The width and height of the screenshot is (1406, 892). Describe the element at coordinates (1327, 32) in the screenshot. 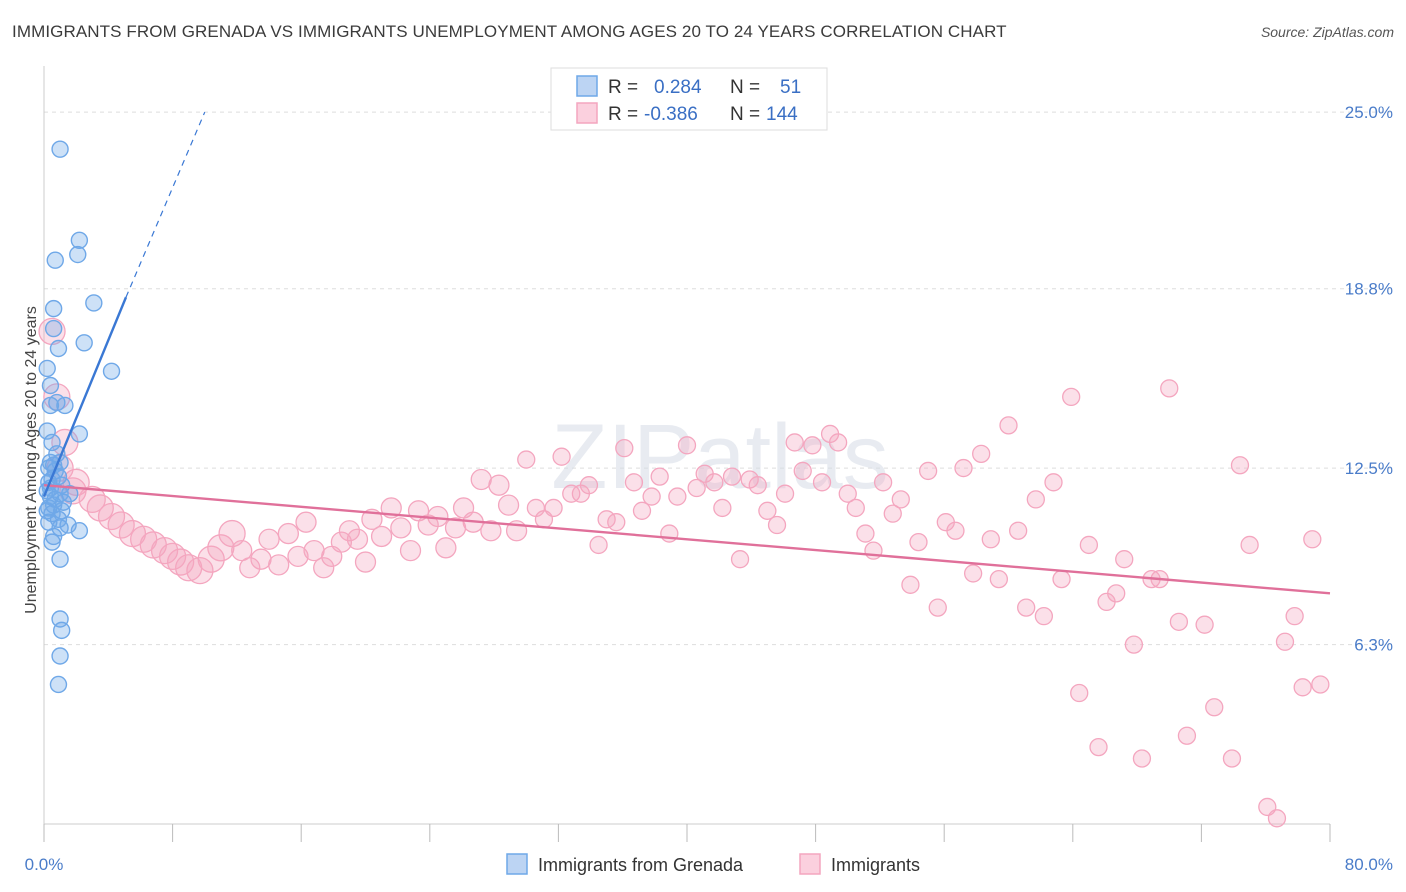

I see `source-credit: Source: ZipAtlas.com` at that location.